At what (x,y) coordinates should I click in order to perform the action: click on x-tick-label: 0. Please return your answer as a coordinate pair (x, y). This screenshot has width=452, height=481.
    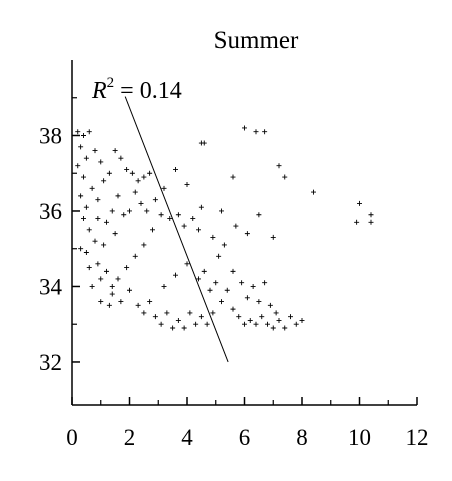
    Looking at the image, I should click on (72, 437).